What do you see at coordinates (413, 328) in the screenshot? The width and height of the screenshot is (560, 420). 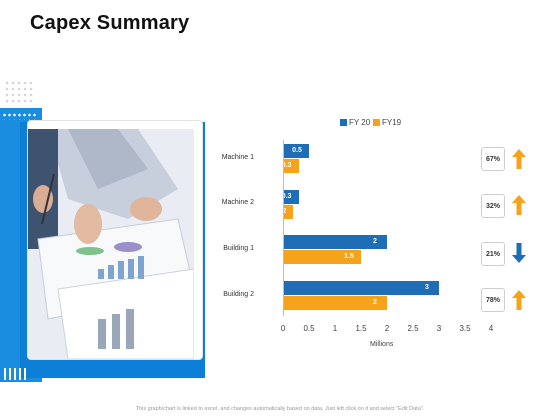 I see `x-tick-label: 2.5` at bounding box center [413, 328].